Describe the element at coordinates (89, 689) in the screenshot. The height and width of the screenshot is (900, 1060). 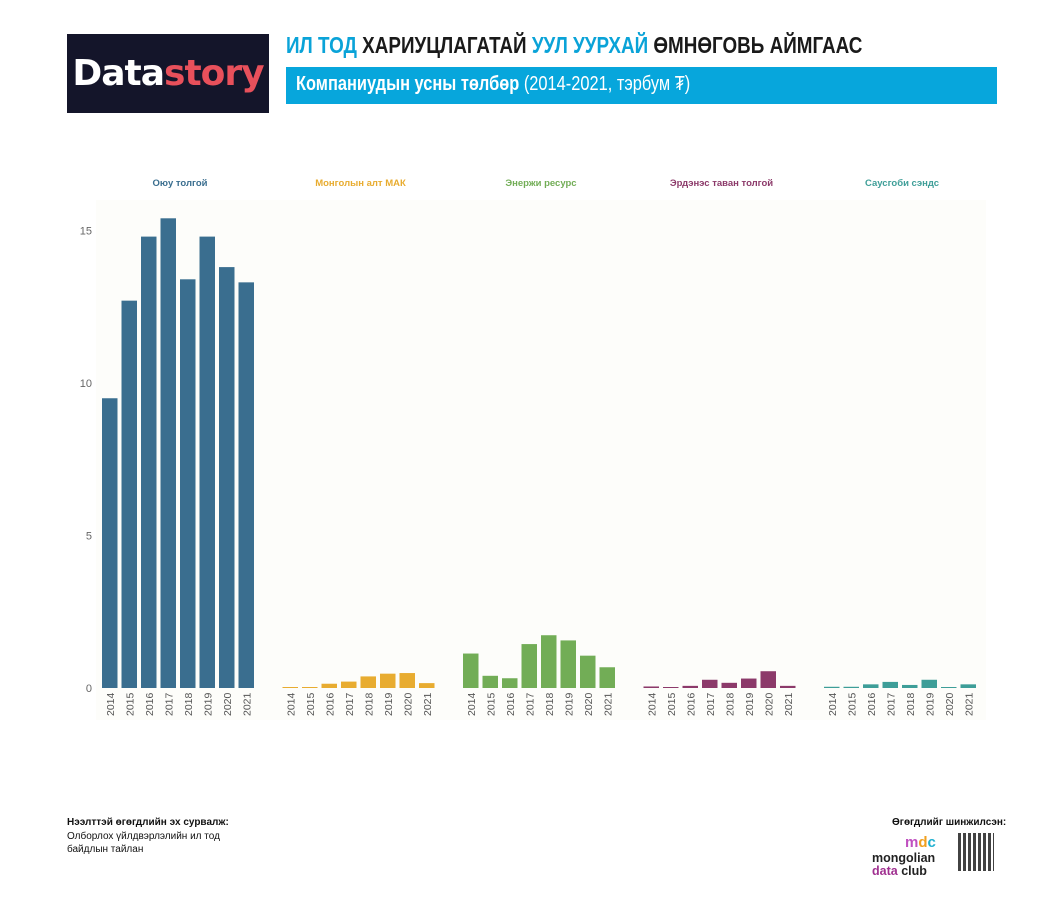
I see `y-tick-label: 0` at that location.